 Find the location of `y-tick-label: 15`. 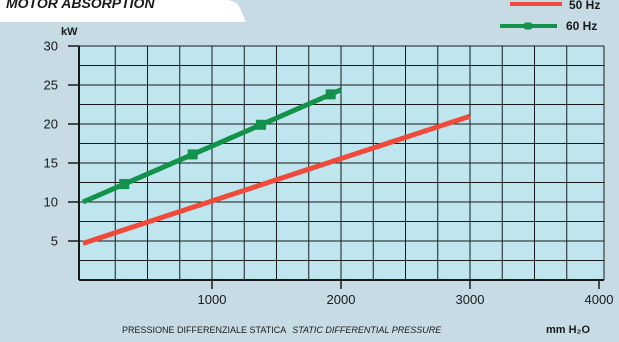

y-tick-label: 15 is located at coordinates (51, 163).